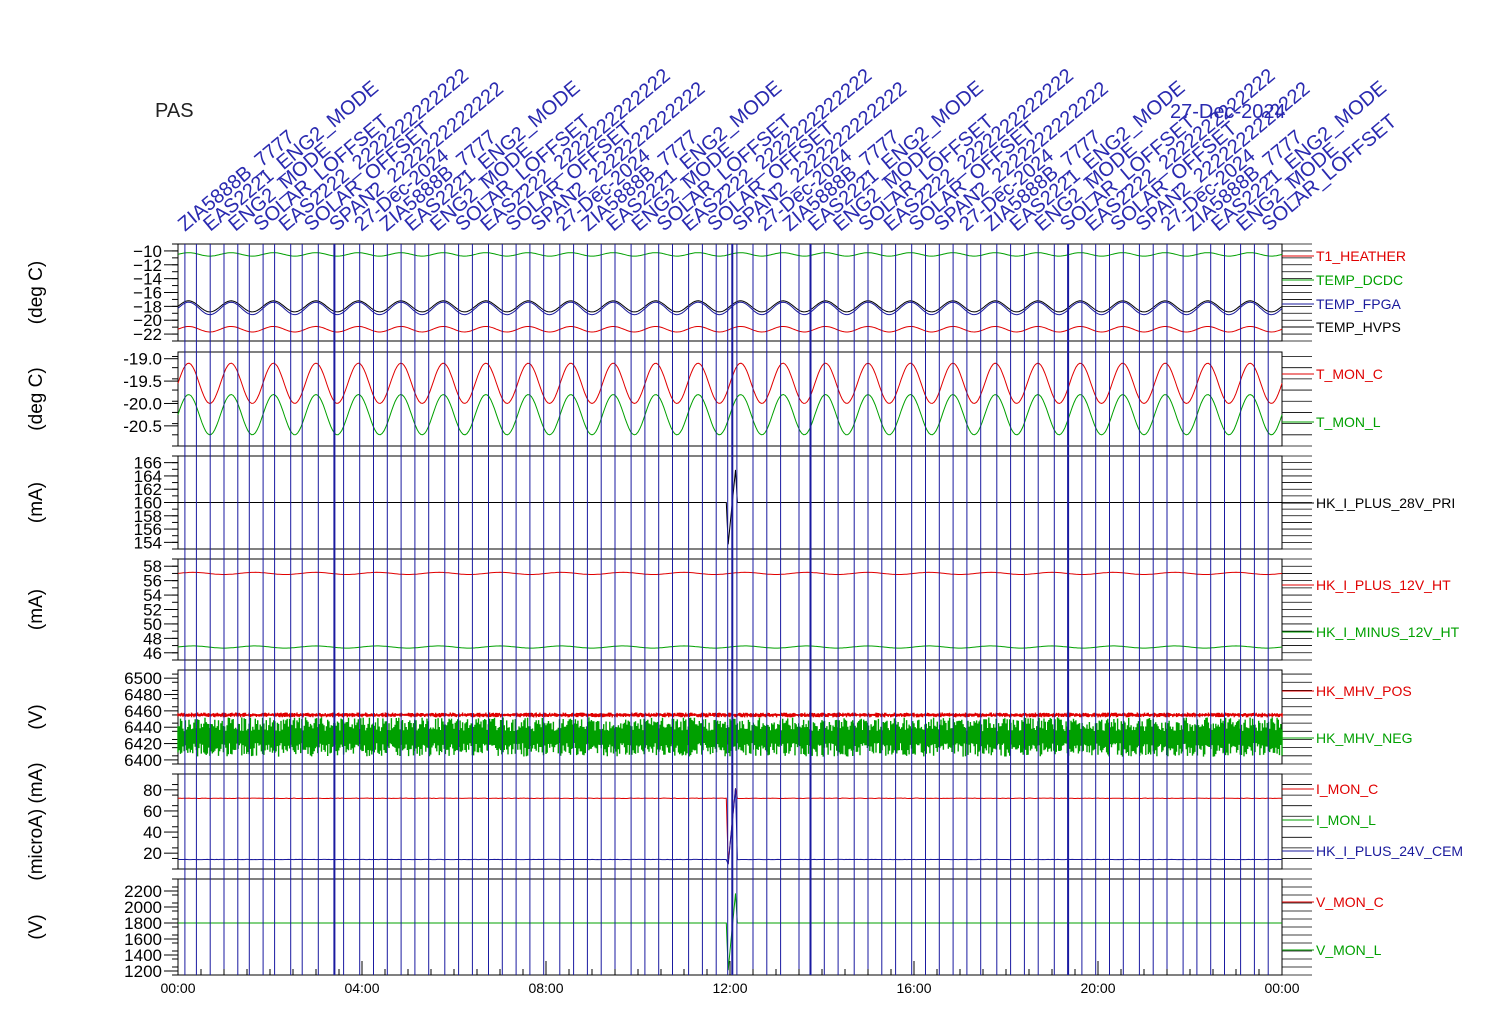 This screenshot has width=1512, height=1020. What do you see at coordinates (152, 638) in the screenshot?
I see `y-tick-label: 48` at bounding box center [152, 638].